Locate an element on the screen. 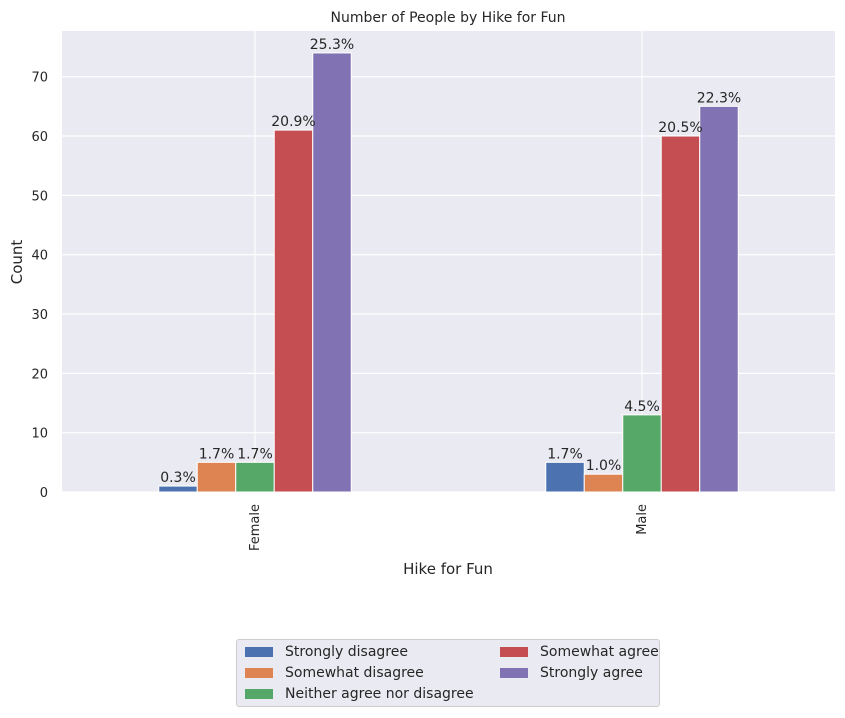 The height and width of the screenshot is (718, 845). x-tick-labels: Female Male is located at coordinates (449, 527).